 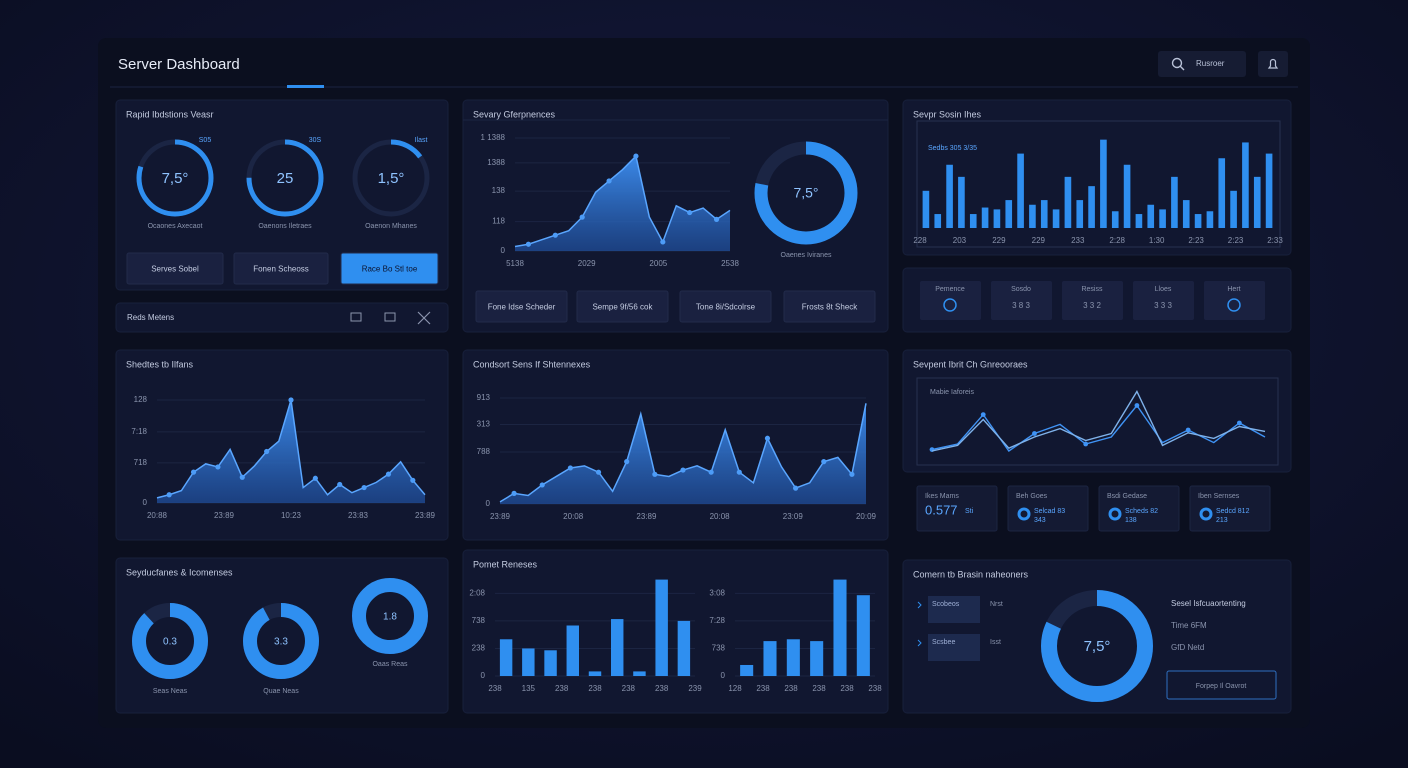 What do you see at coordinates (658, 263) in the screenshot?
I see `x-tick-label: 2005` at bounding box center [658, 263].